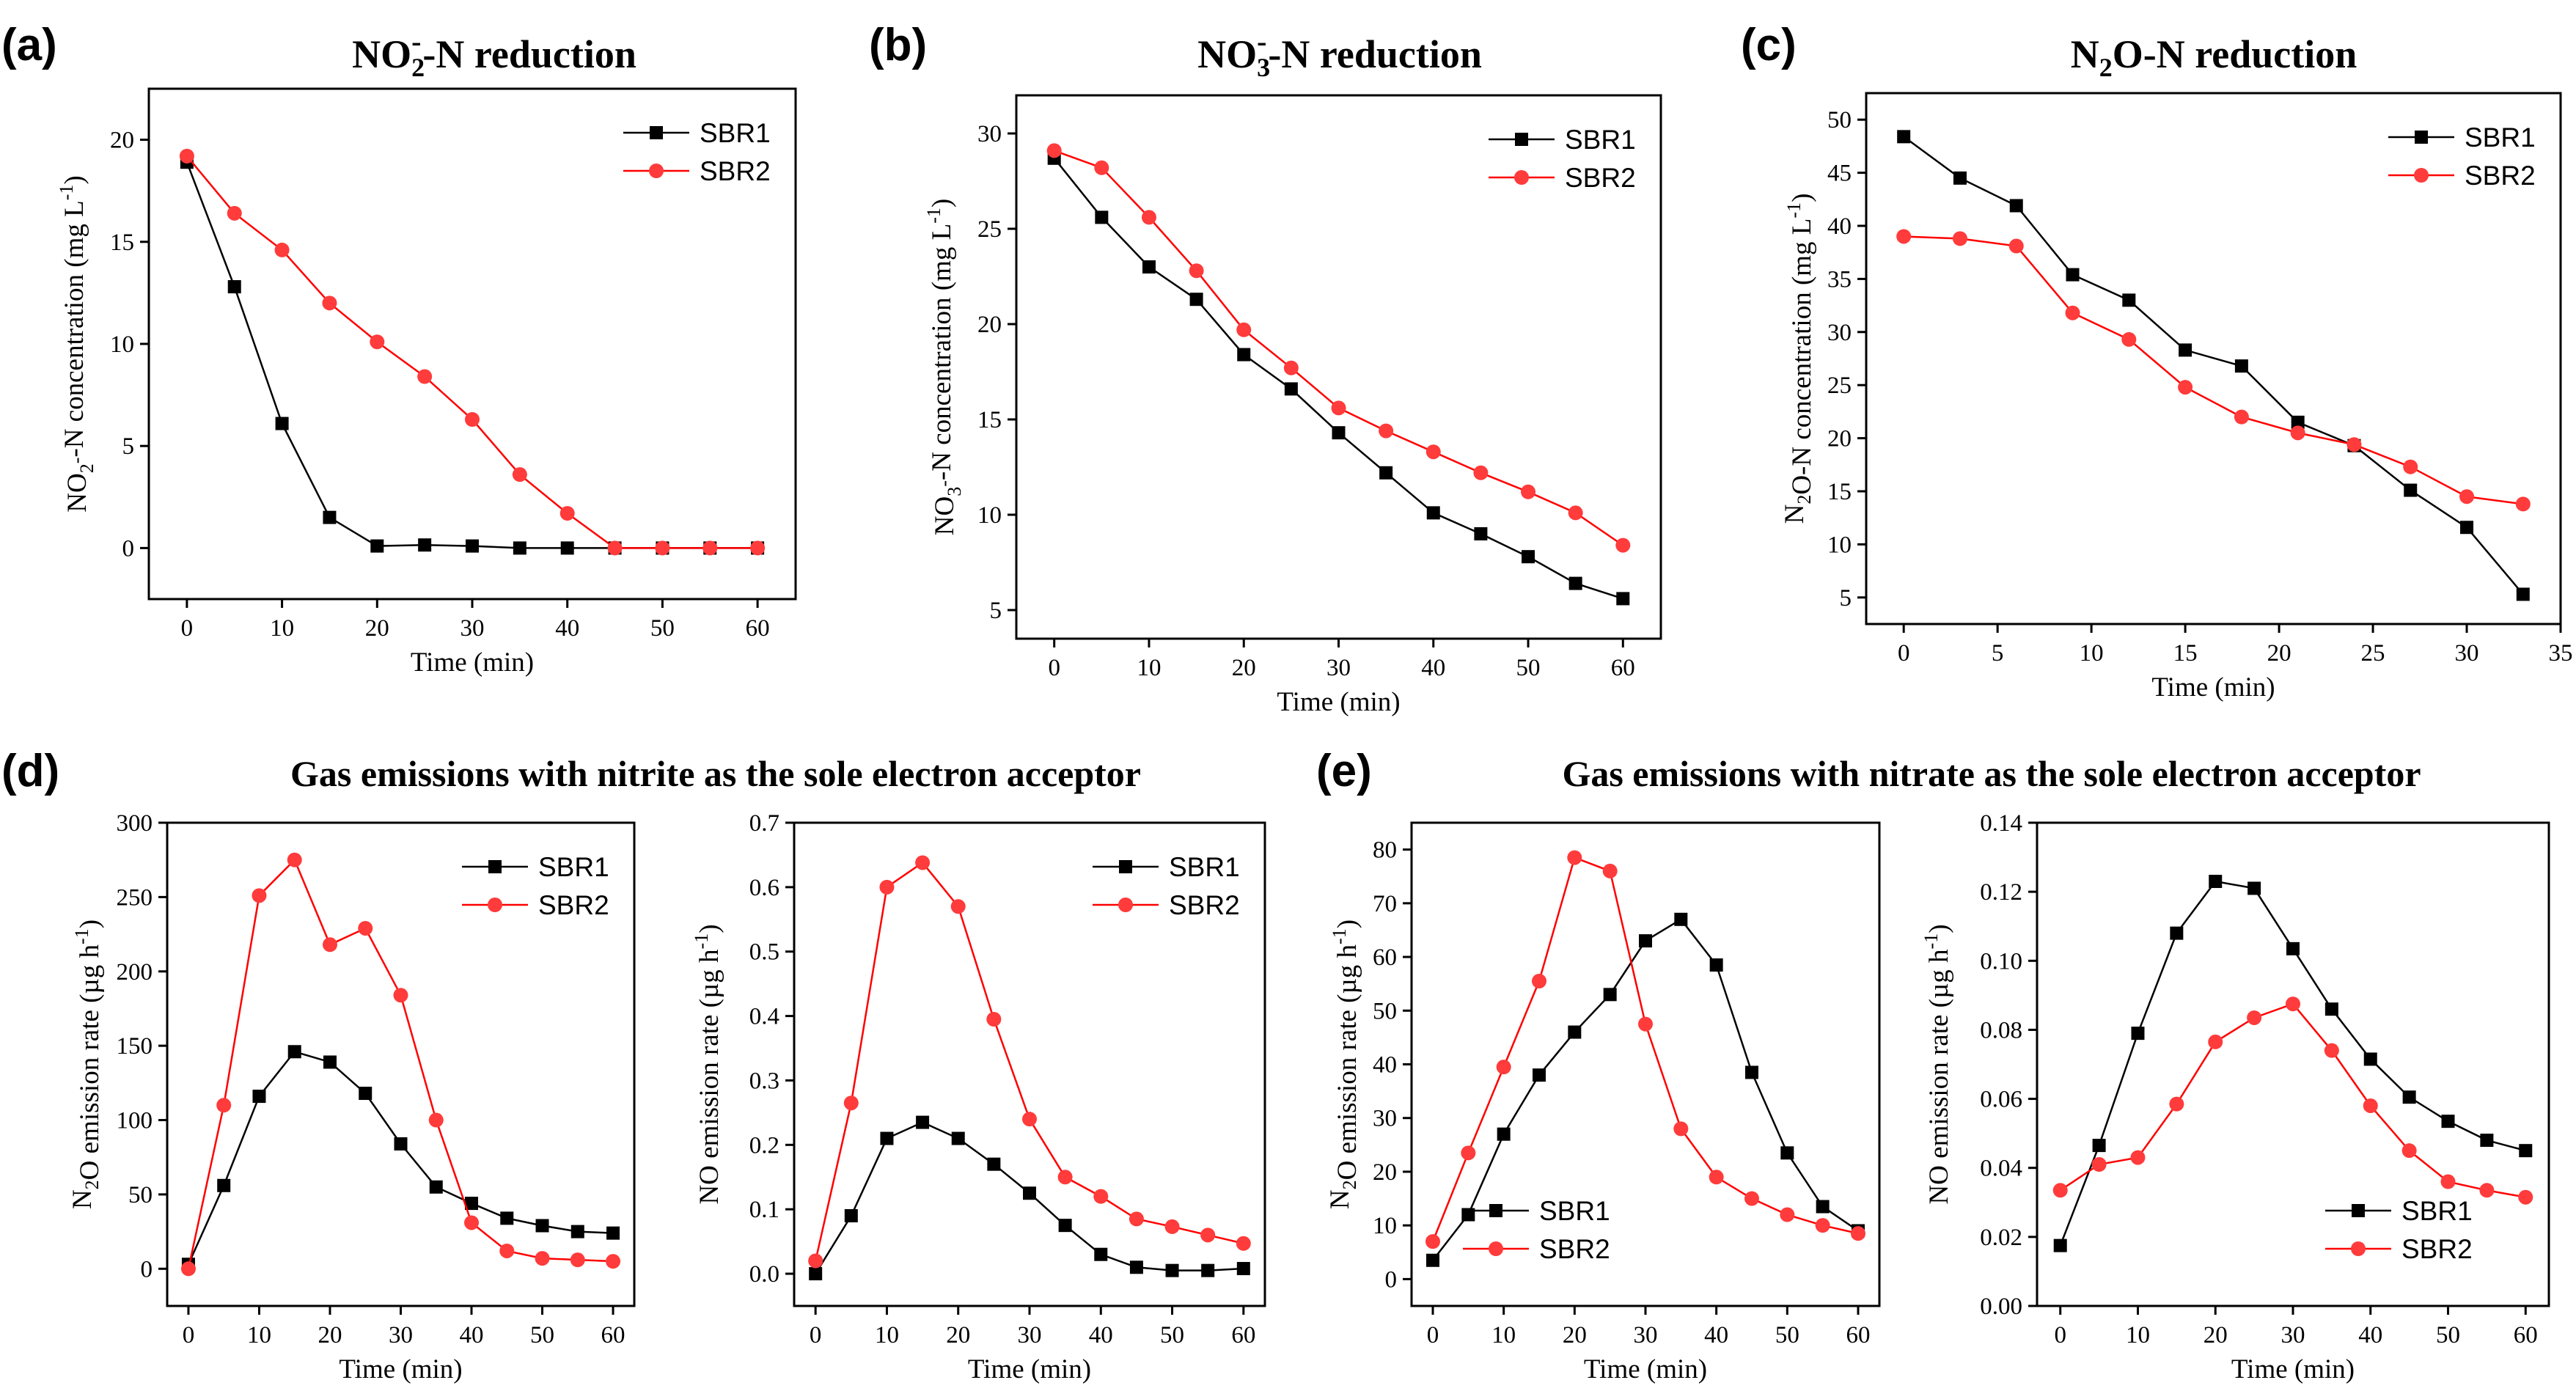 This screenshot has width=2576, height=1391. Describe the element at coordinates (990, 134) in the screenshot. I see `y-tick-label: 30` at that location.